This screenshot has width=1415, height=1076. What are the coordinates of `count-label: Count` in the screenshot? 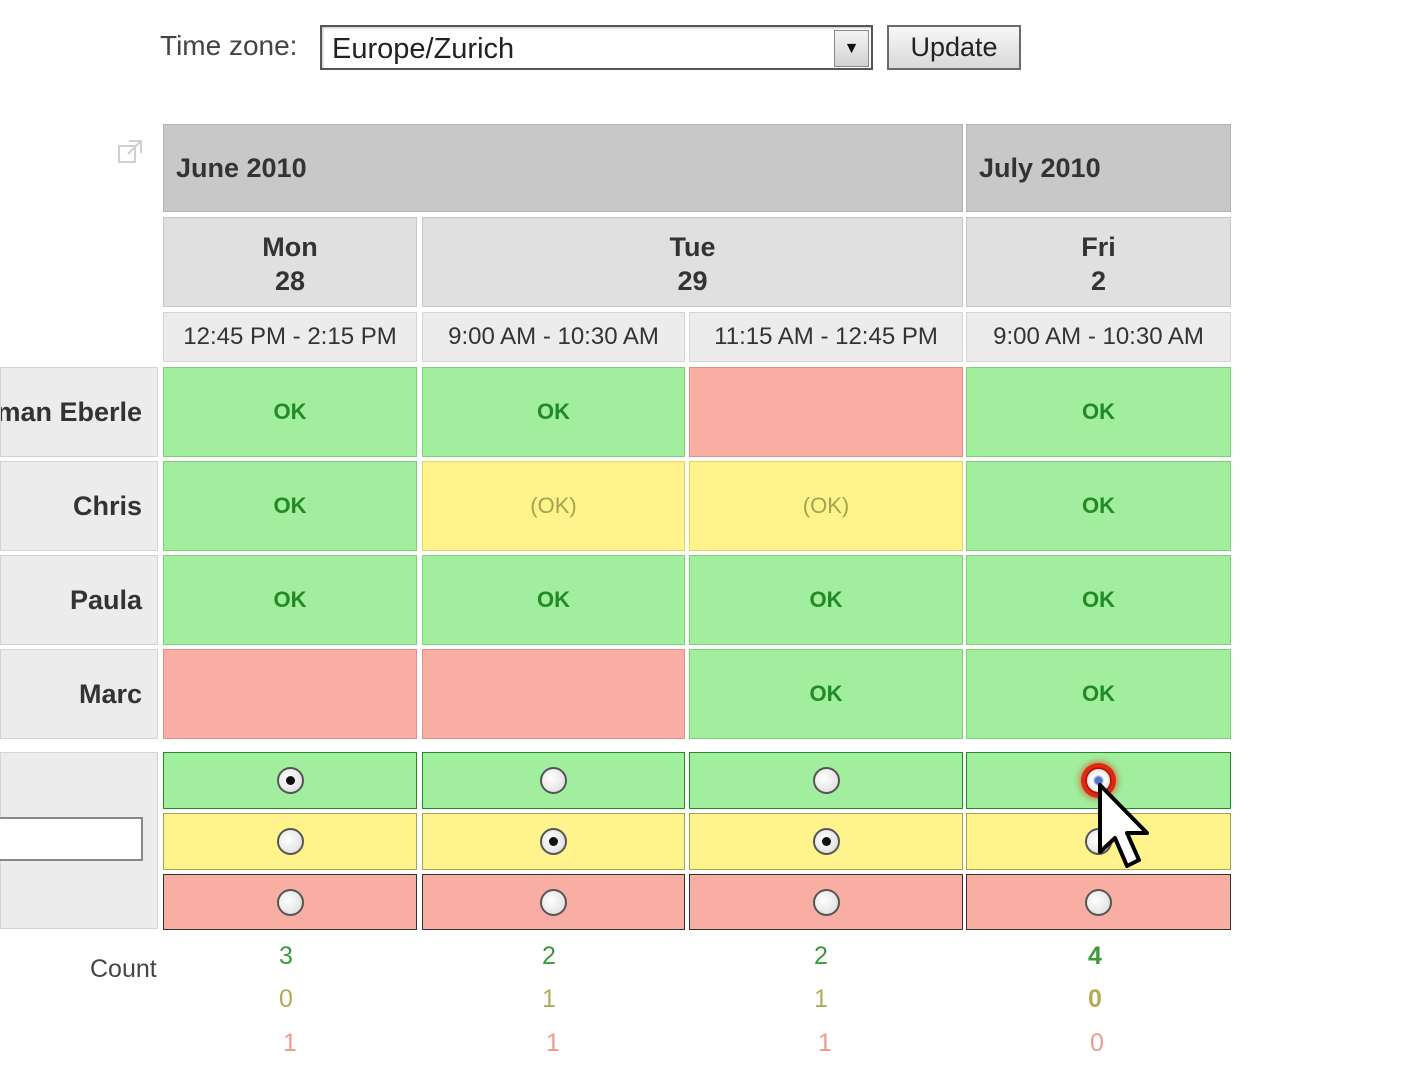 It's located at (123, 969).